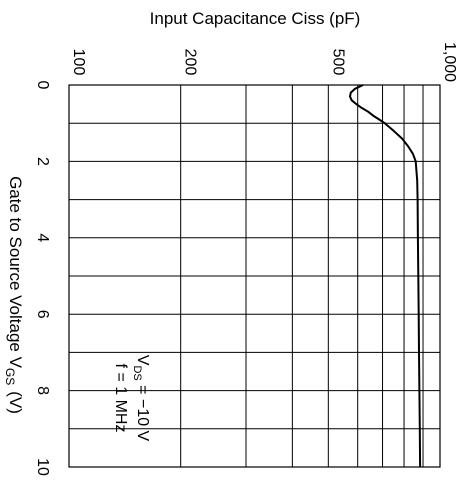 The height and width of the screenshot is (482, 462). I want to click on annotation-line-2: f = 1 MHz, so click(120, 398).